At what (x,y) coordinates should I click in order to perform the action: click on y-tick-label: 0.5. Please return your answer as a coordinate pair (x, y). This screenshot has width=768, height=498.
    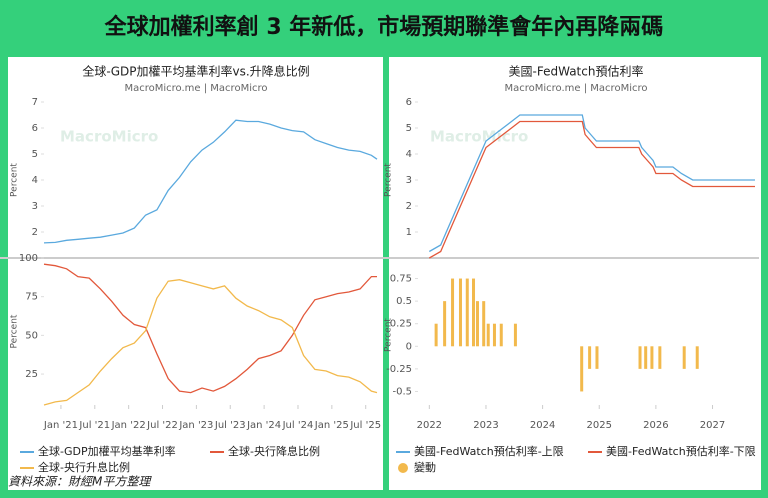
    Looking at the image, I should click on (404, 301).